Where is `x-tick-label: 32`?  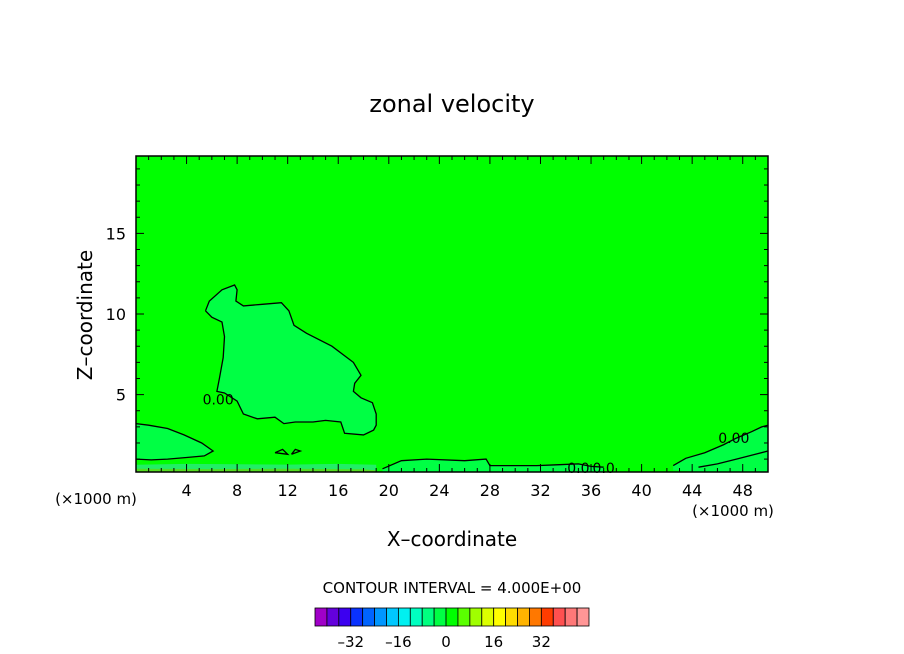 x-tick-label: 32 is located at coordinates (540, 490).